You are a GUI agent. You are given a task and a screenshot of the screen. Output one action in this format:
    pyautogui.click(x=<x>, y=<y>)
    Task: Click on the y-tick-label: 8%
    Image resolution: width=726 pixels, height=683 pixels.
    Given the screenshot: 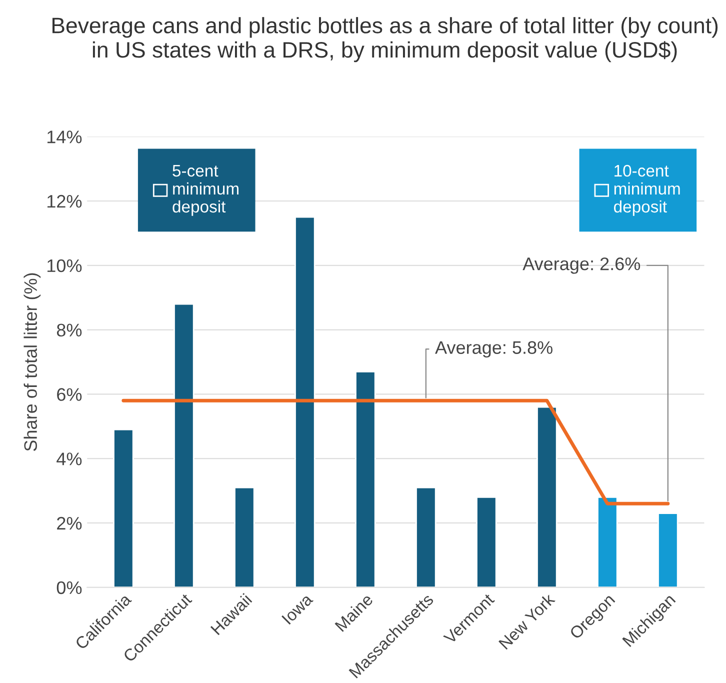 What is the action you would take?
    pyautogui.click(x=69, y=330)
    